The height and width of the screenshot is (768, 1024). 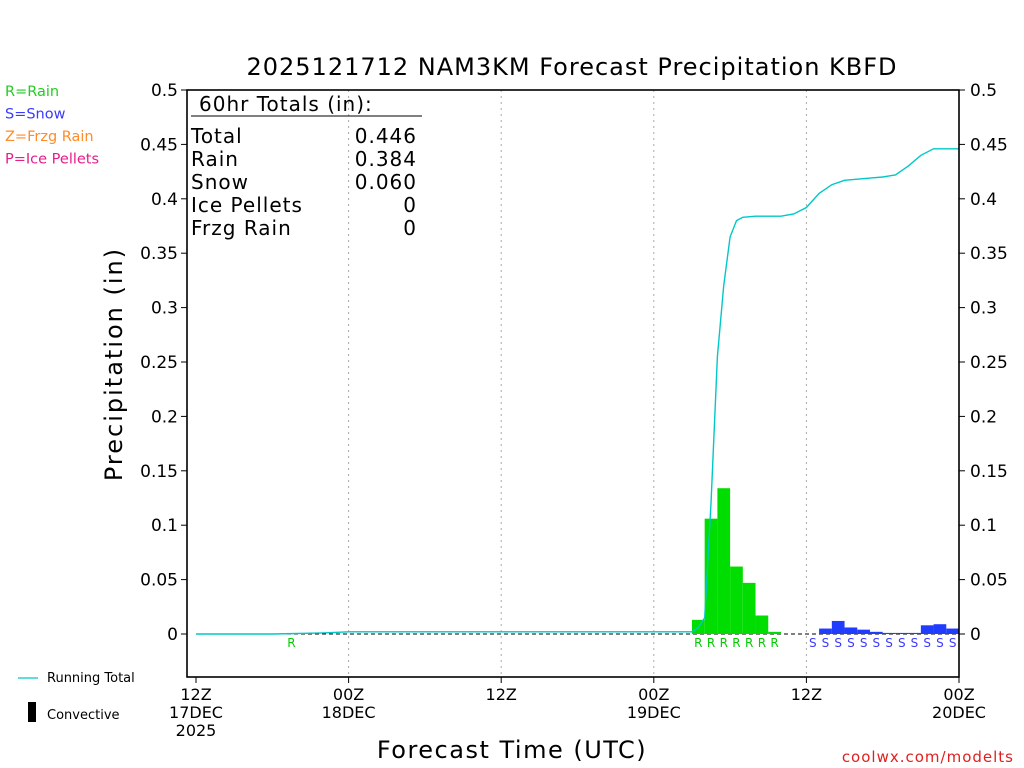 I want to click on convective-swatch, so click(x=32, y=712).